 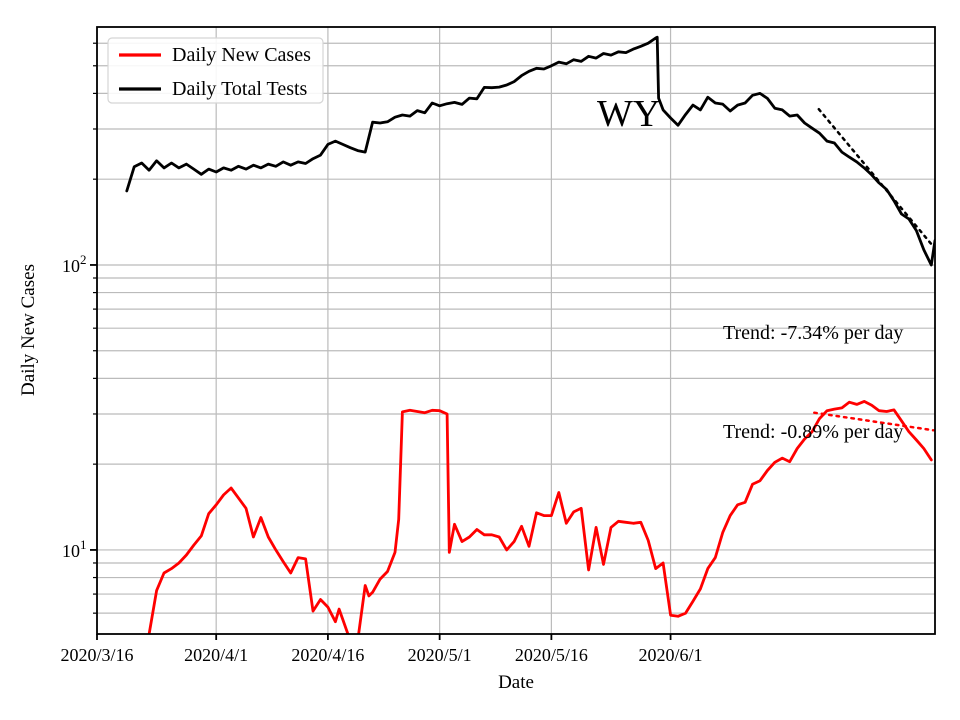 What do you see at coordinates (83, 544) in the screenshot?
I see `y-tick-10-exponent: 1` at bounding box center [83, 544].